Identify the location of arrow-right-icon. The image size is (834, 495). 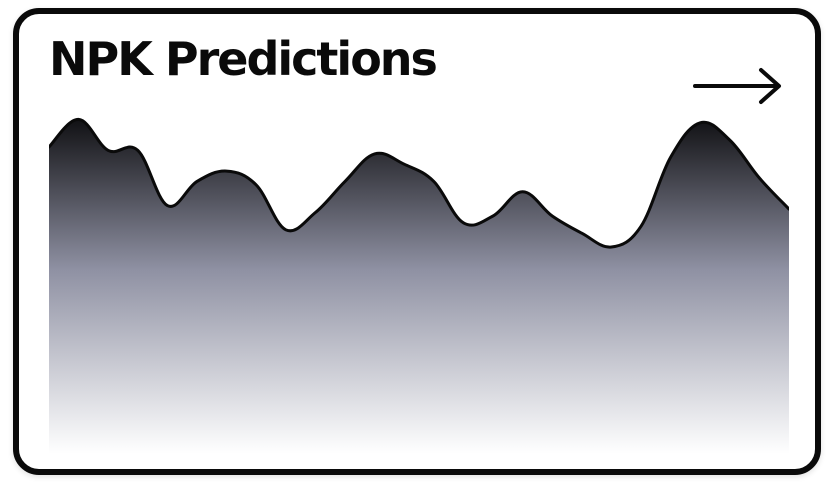
(739, 84).